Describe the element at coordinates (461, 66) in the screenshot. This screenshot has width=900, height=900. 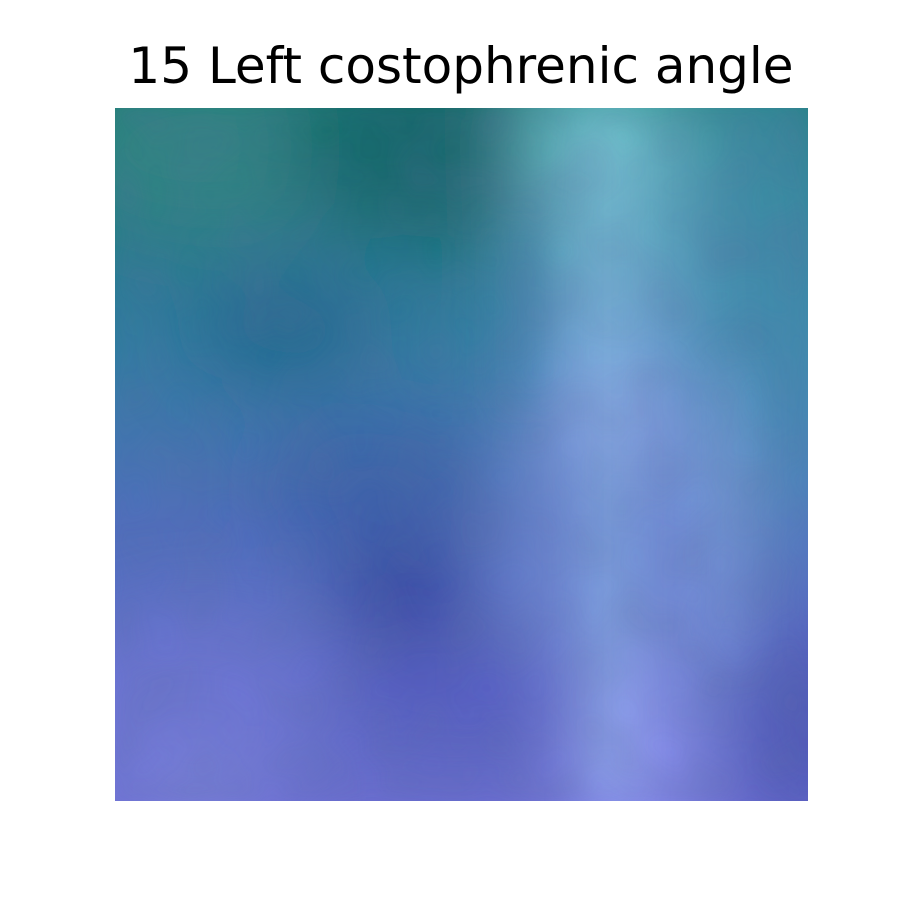
I see `figure-title: 15 Left costophrenic angle` at that location.